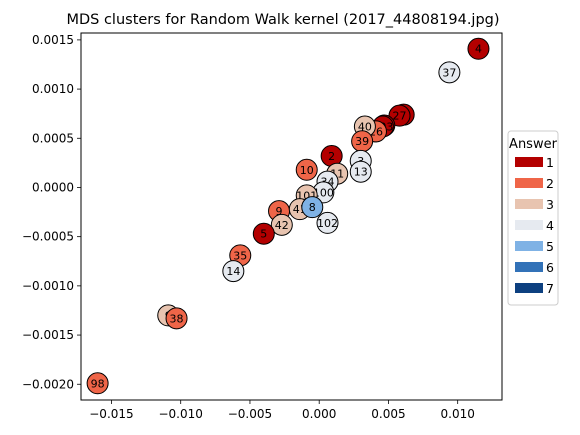 The image size is (580, 435). I want to click on point-label: 102, so click(327, 223).